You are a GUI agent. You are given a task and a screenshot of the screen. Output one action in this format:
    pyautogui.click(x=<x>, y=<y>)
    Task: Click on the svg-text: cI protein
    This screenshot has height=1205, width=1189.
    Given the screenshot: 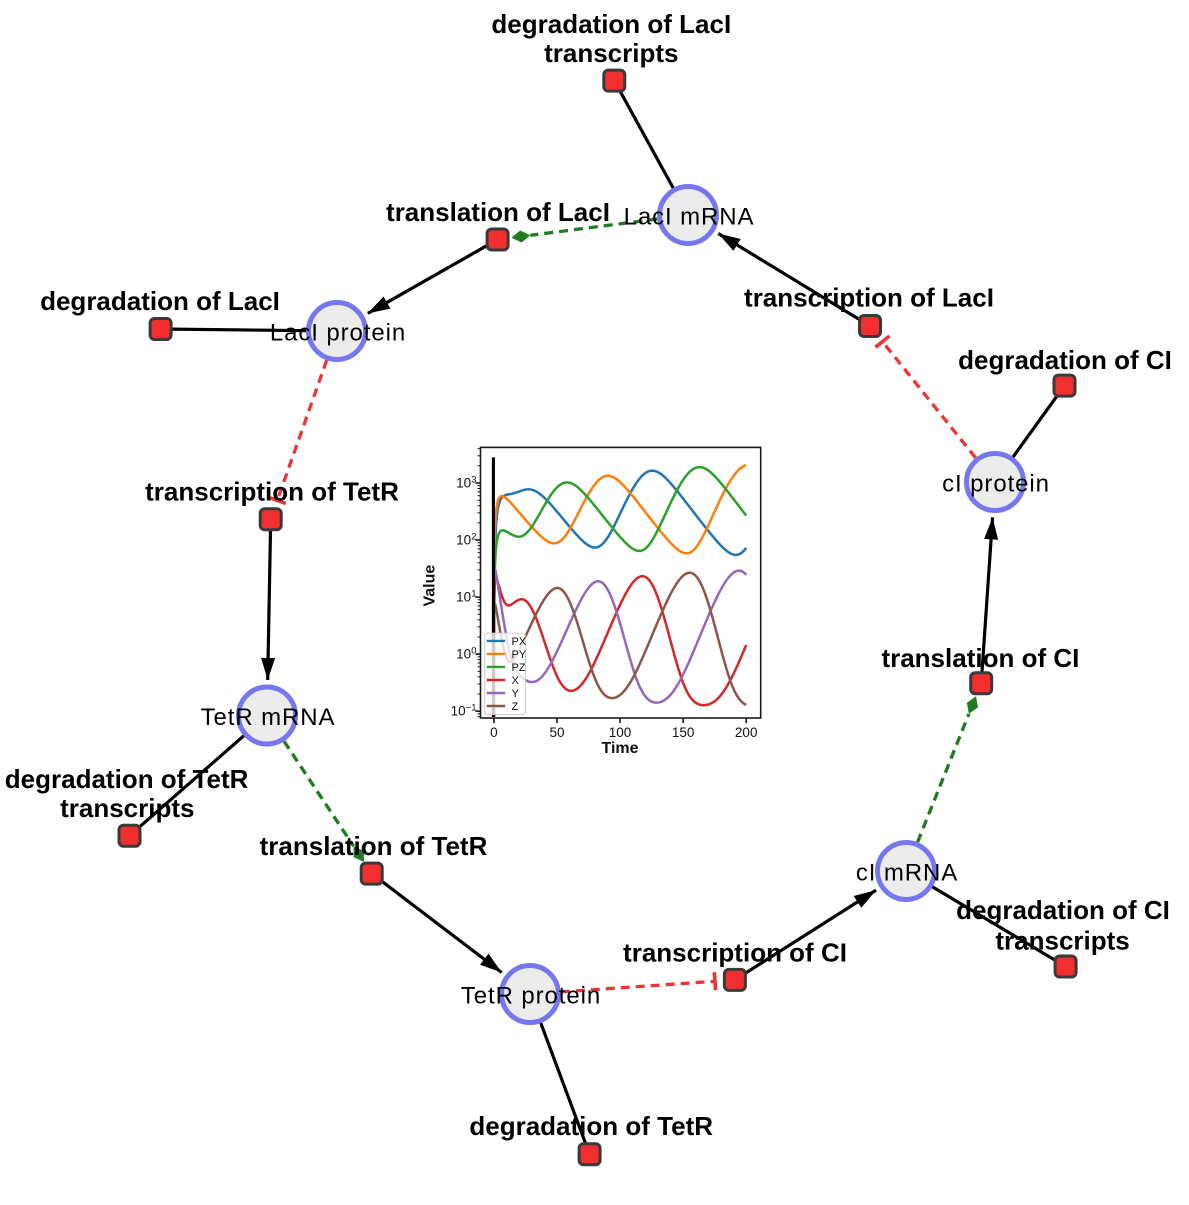 What is the action you would take?
    pyautogui.click(x=996, y=484)
    